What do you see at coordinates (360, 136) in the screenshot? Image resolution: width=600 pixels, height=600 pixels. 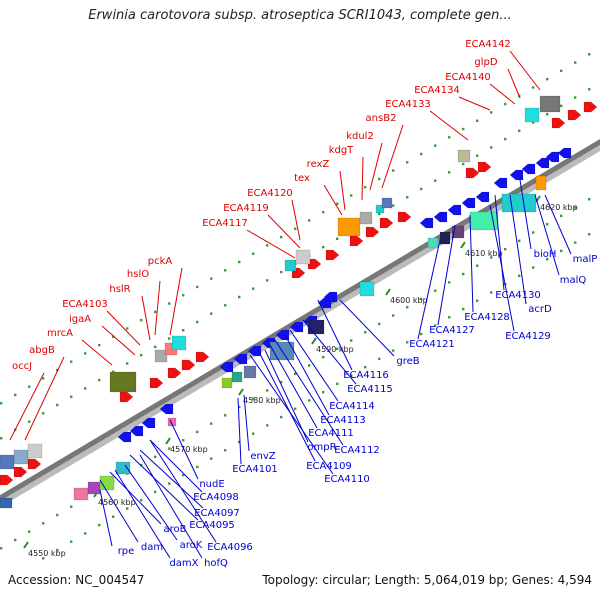 I see `forward-gene-label: kdul2` at bounding box center [360, 136].